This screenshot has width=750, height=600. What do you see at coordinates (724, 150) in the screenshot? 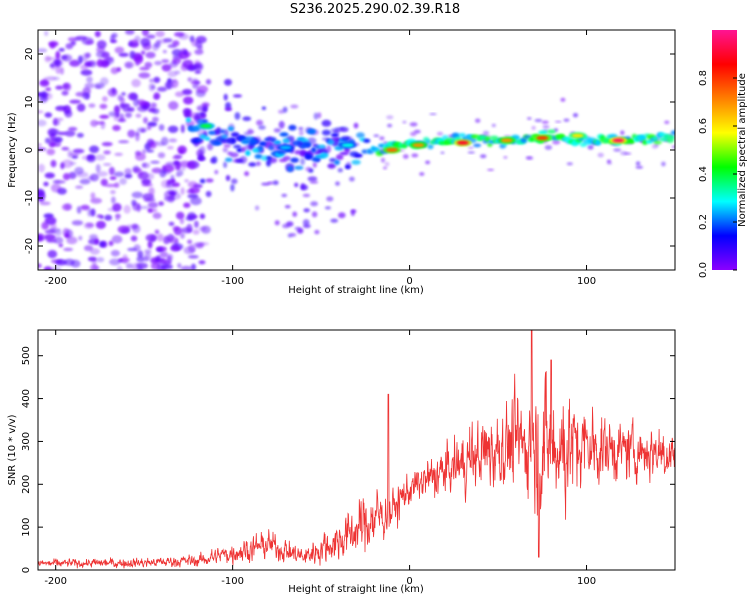
I see `colorbar-gradient` at bounding box center [724, 150].